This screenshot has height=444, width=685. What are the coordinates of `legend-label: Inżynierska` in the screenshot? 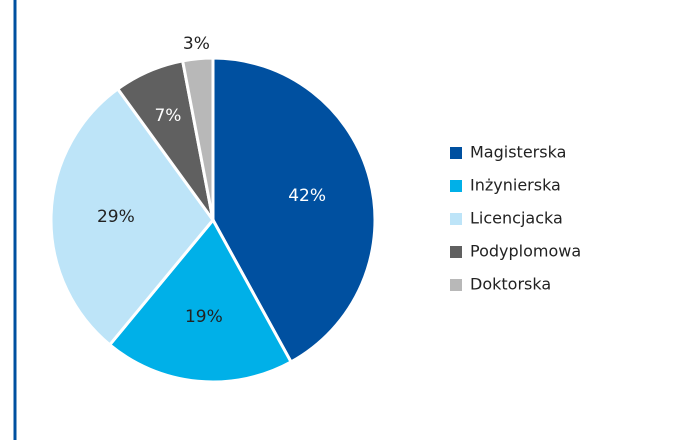 It's located at (515, 185).